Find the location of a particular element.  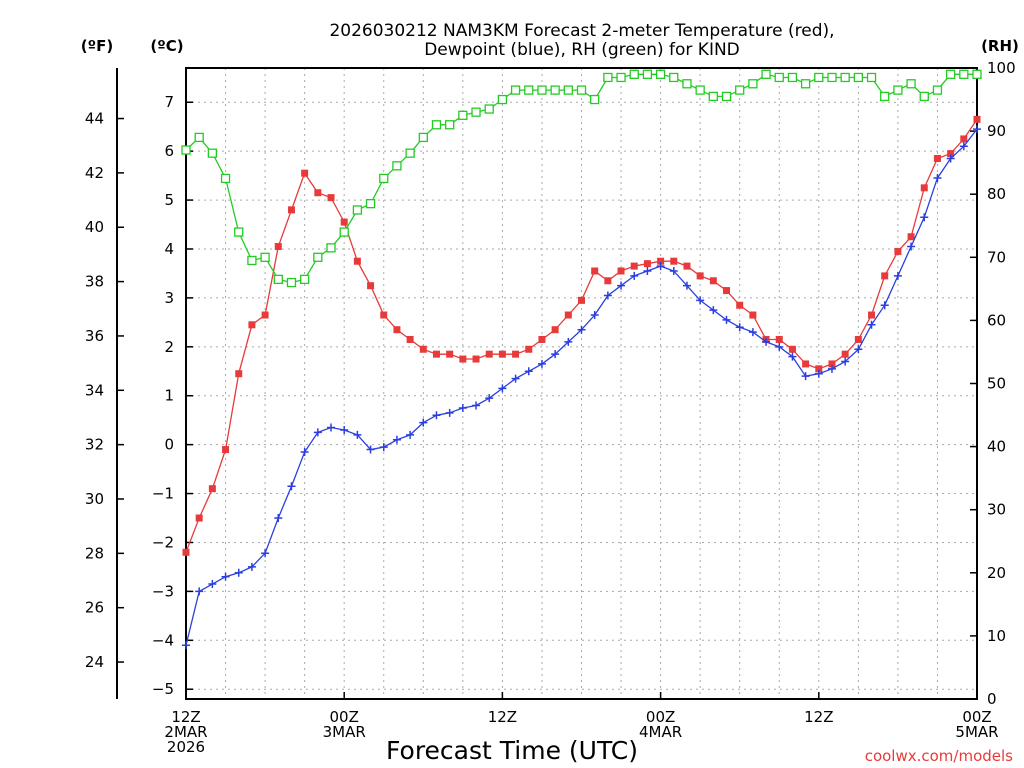

x-tick-label: 3MAR is located at coordinates (344, 732).